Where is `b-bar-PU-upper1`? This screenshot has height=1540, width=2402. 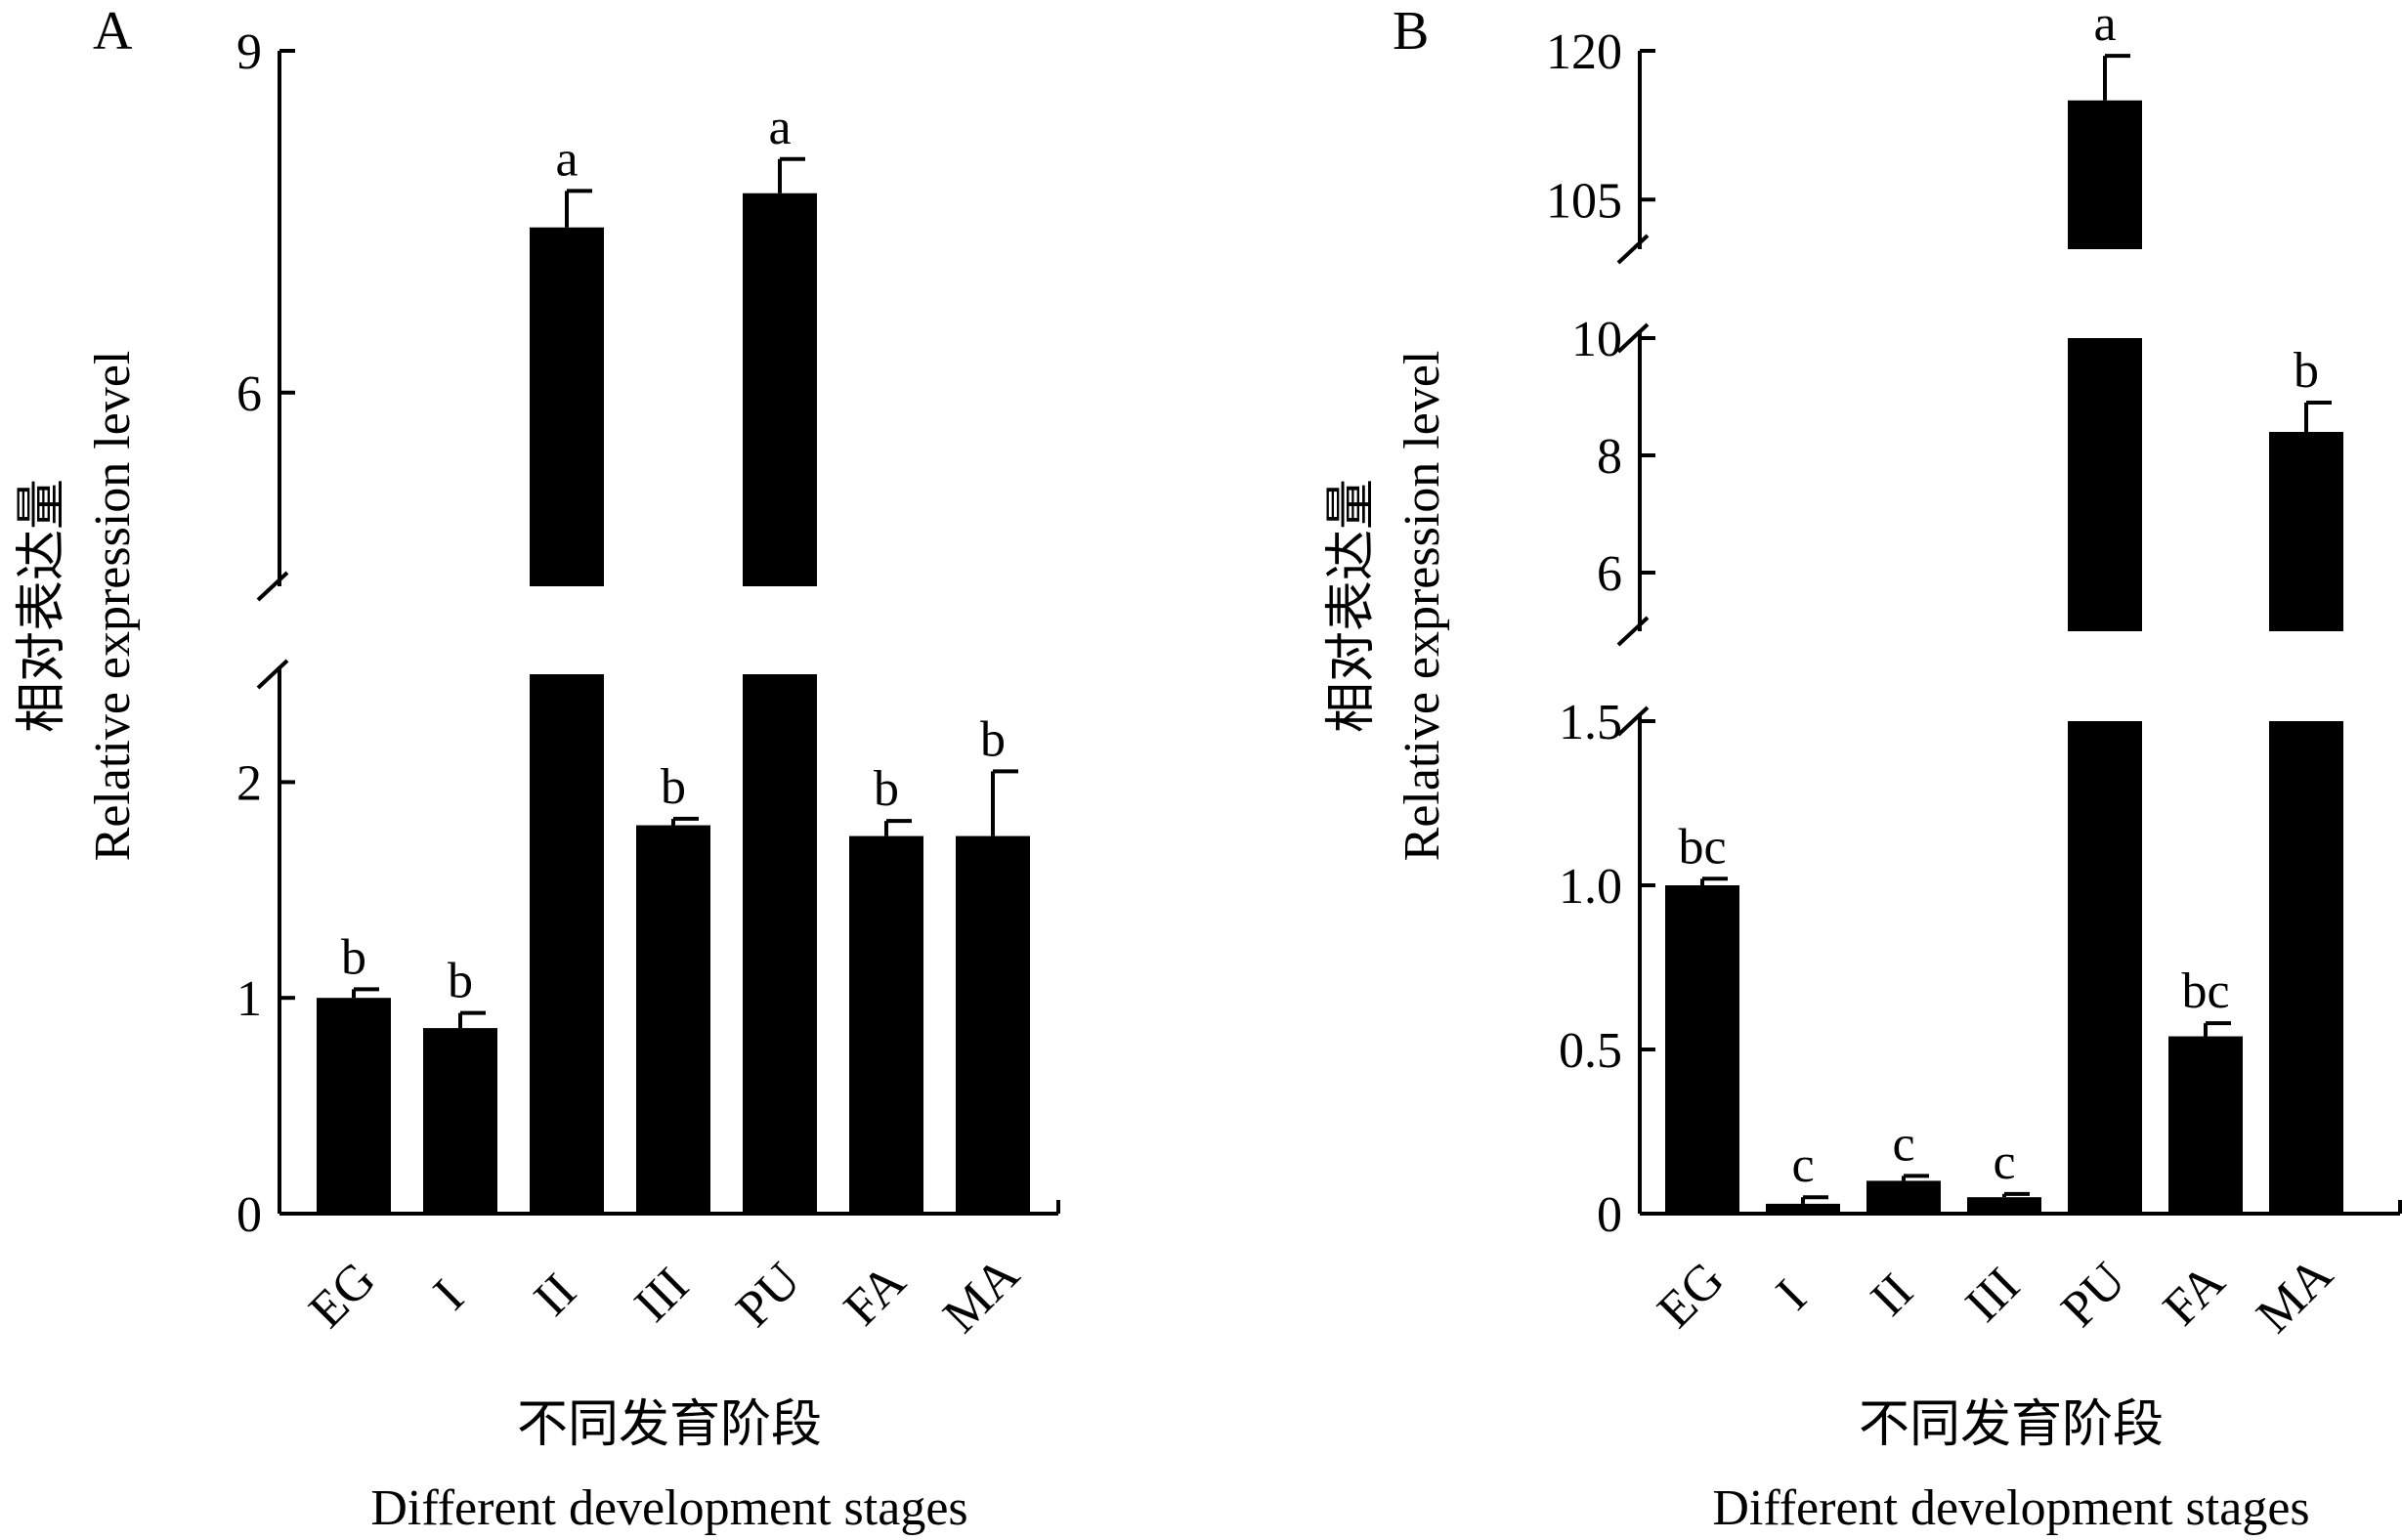 b-bar-PU-upper1 is located at coordinates (2105, 484).